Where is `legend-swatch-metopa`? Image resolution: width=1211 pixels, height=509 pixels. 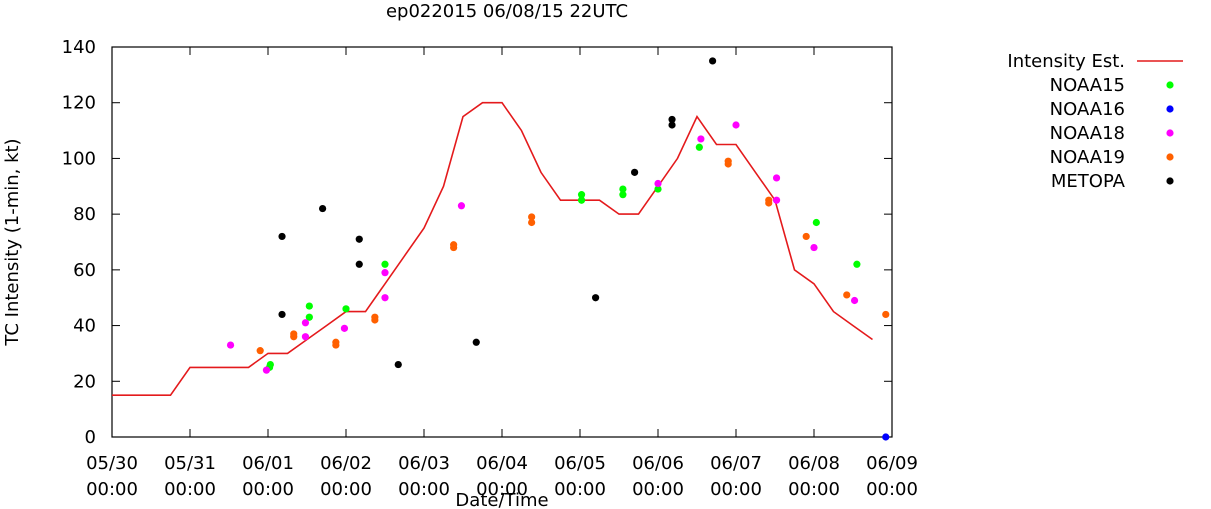 legend-swatch-metopa is located at coordinates (1170, 181).